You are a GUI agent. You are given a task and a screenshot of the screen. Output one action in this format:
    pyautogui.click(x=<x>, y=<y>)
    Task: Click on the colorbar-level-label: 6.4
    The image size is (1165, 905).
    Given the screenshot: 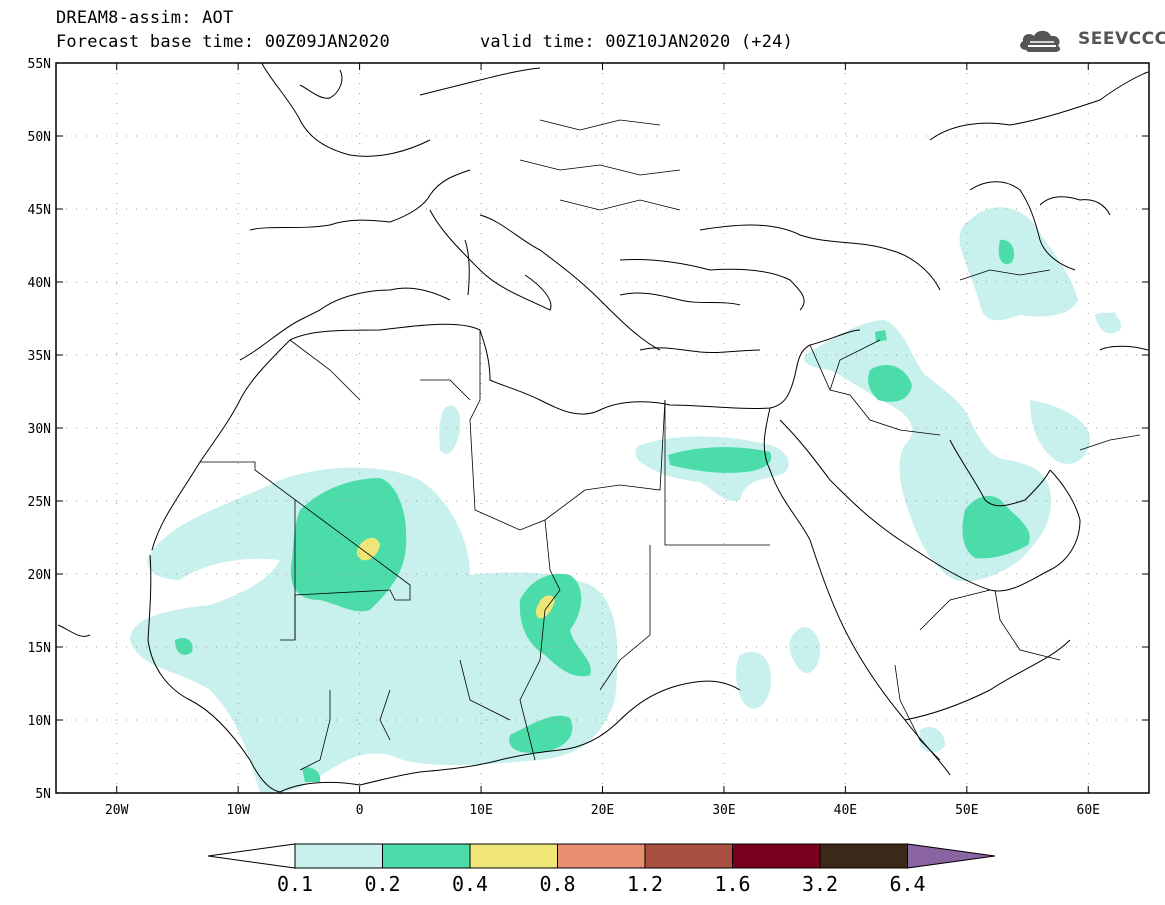 What is the action you would take?
    pyautogui.click(x=907, y=884)
    